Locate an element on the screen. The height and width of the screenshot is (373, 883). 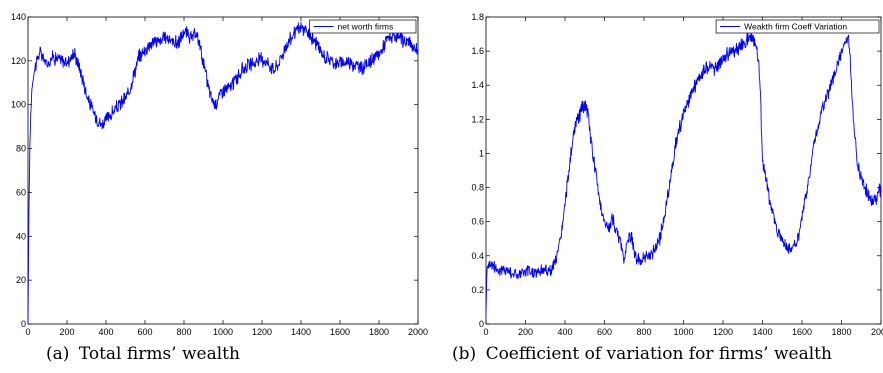
caption-a-text: Total firms’ wealth is located at coordinates (159, 354).